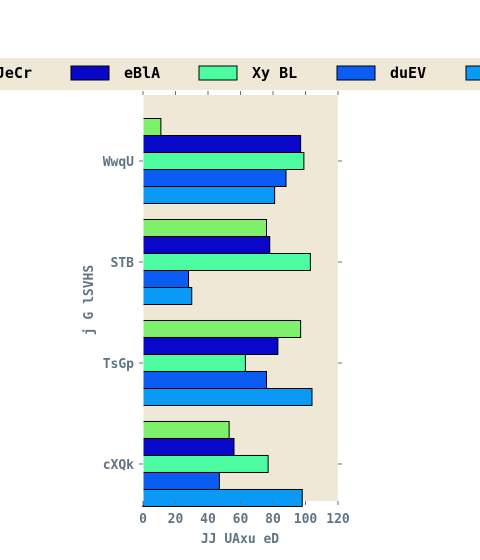  What do you see at coordinates (143, 519) in the screenshot?
I see `x-tick-label-0: 0` at bounding box center [143, 519].